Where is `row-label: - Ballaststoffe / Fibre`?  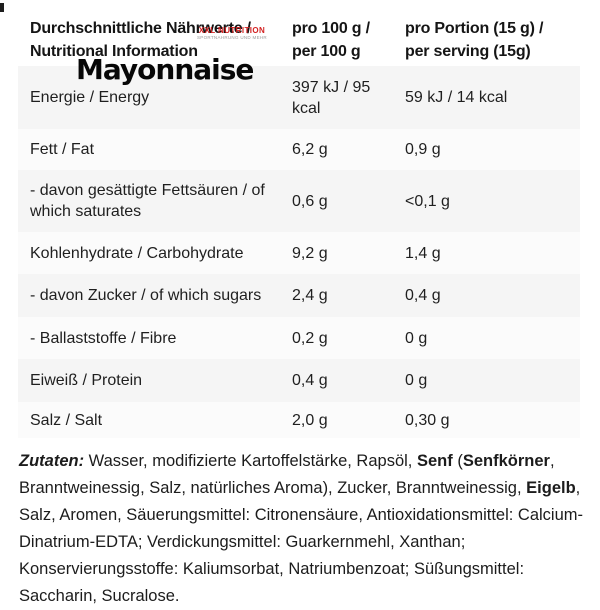 row-label: - Ballaststoffe / Fibre is located at coordinates (103, 338).